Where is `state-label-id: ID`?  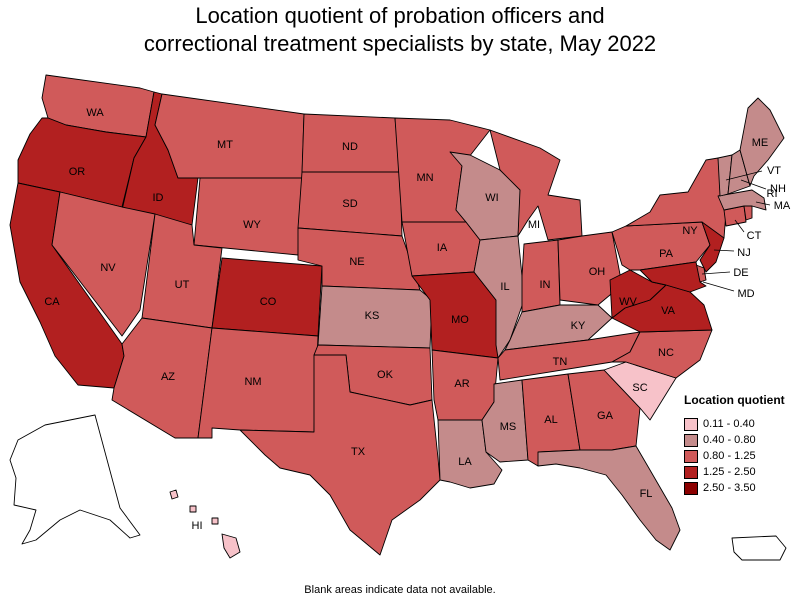 state-label-id: ID is located at coordinates (158, 198).